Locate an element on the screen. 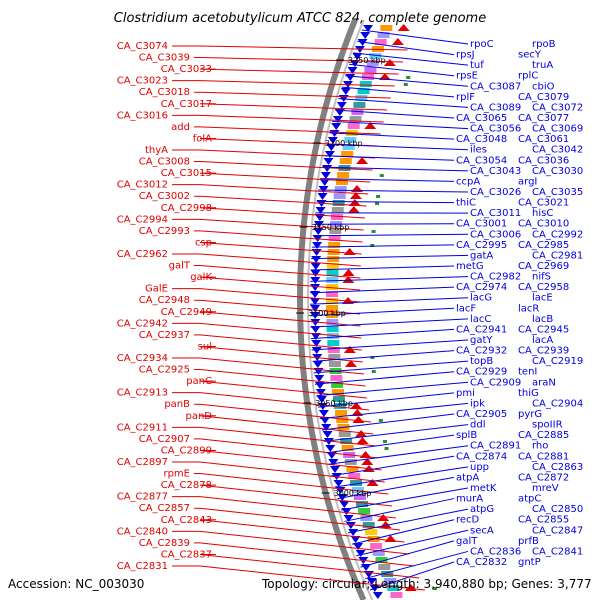  reverse-gene-label: CA_C2850 is located at coordinates (557, 509).